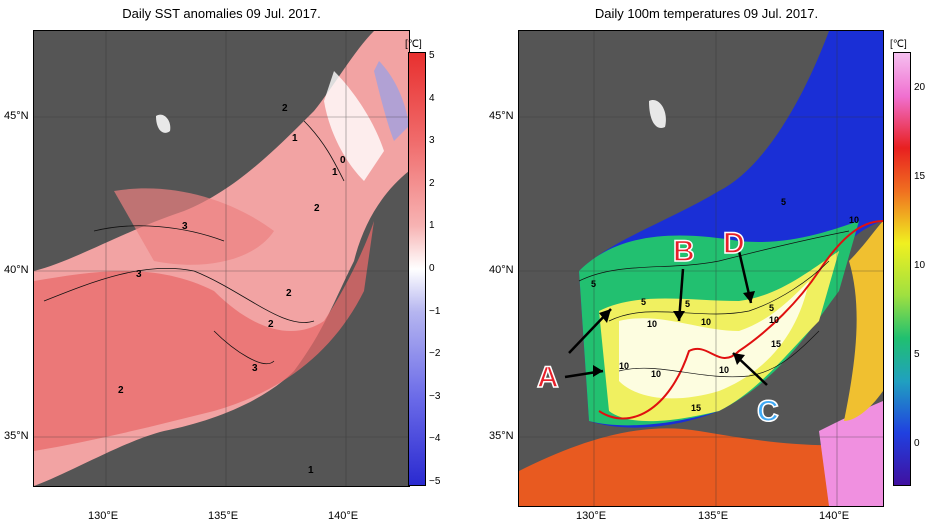 The height and width of the screenshot is (526, 933). What do you see at coordinates (16, 116) in the screenshot?
I see `lat-label-45: 45°N` at bounding box center [16, 116].